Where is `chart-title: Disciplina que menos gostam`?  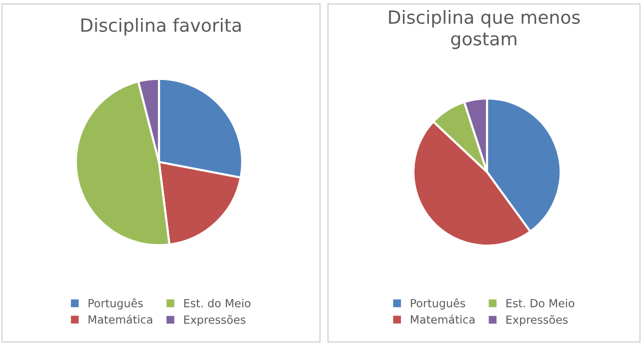
chart-title: Disciplina que menos gostam is located at coordinates (484, 30).